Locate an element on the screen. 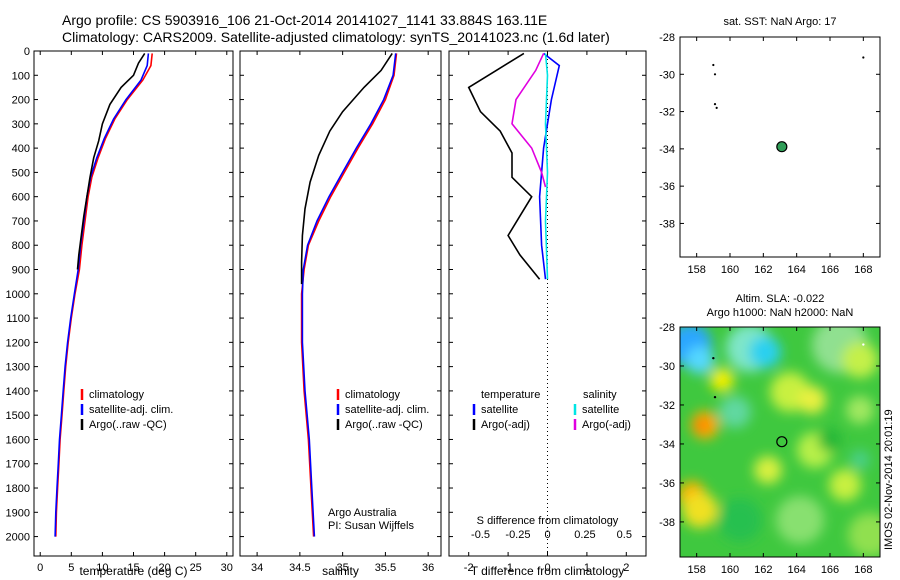 The image size is (900, 580). depth-tick-label: 500 is located at coordinates (21, 173).